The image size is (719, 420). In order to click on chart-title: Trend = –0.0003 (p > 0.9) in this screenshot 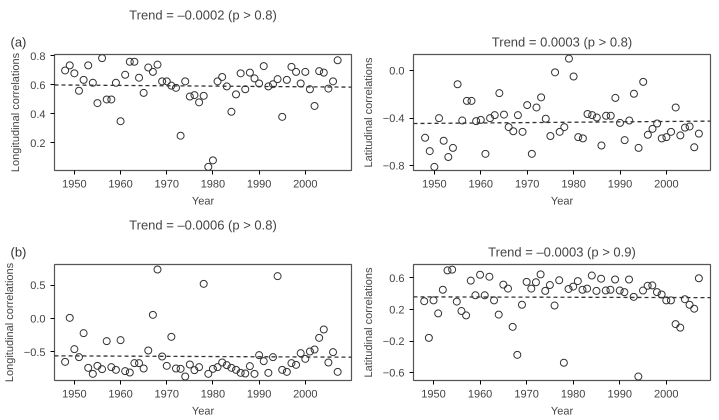, I will do `click(562, 252)`.